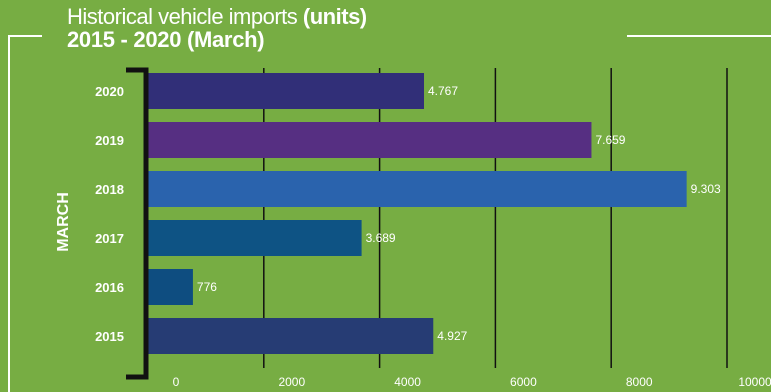 Image resolution: width=771 pixels, height=392 pixels. What do you see at coordinates (639, 382) in the screenshot?
I see `tick-label-8000: 8000` at bounding box center [639, 382].